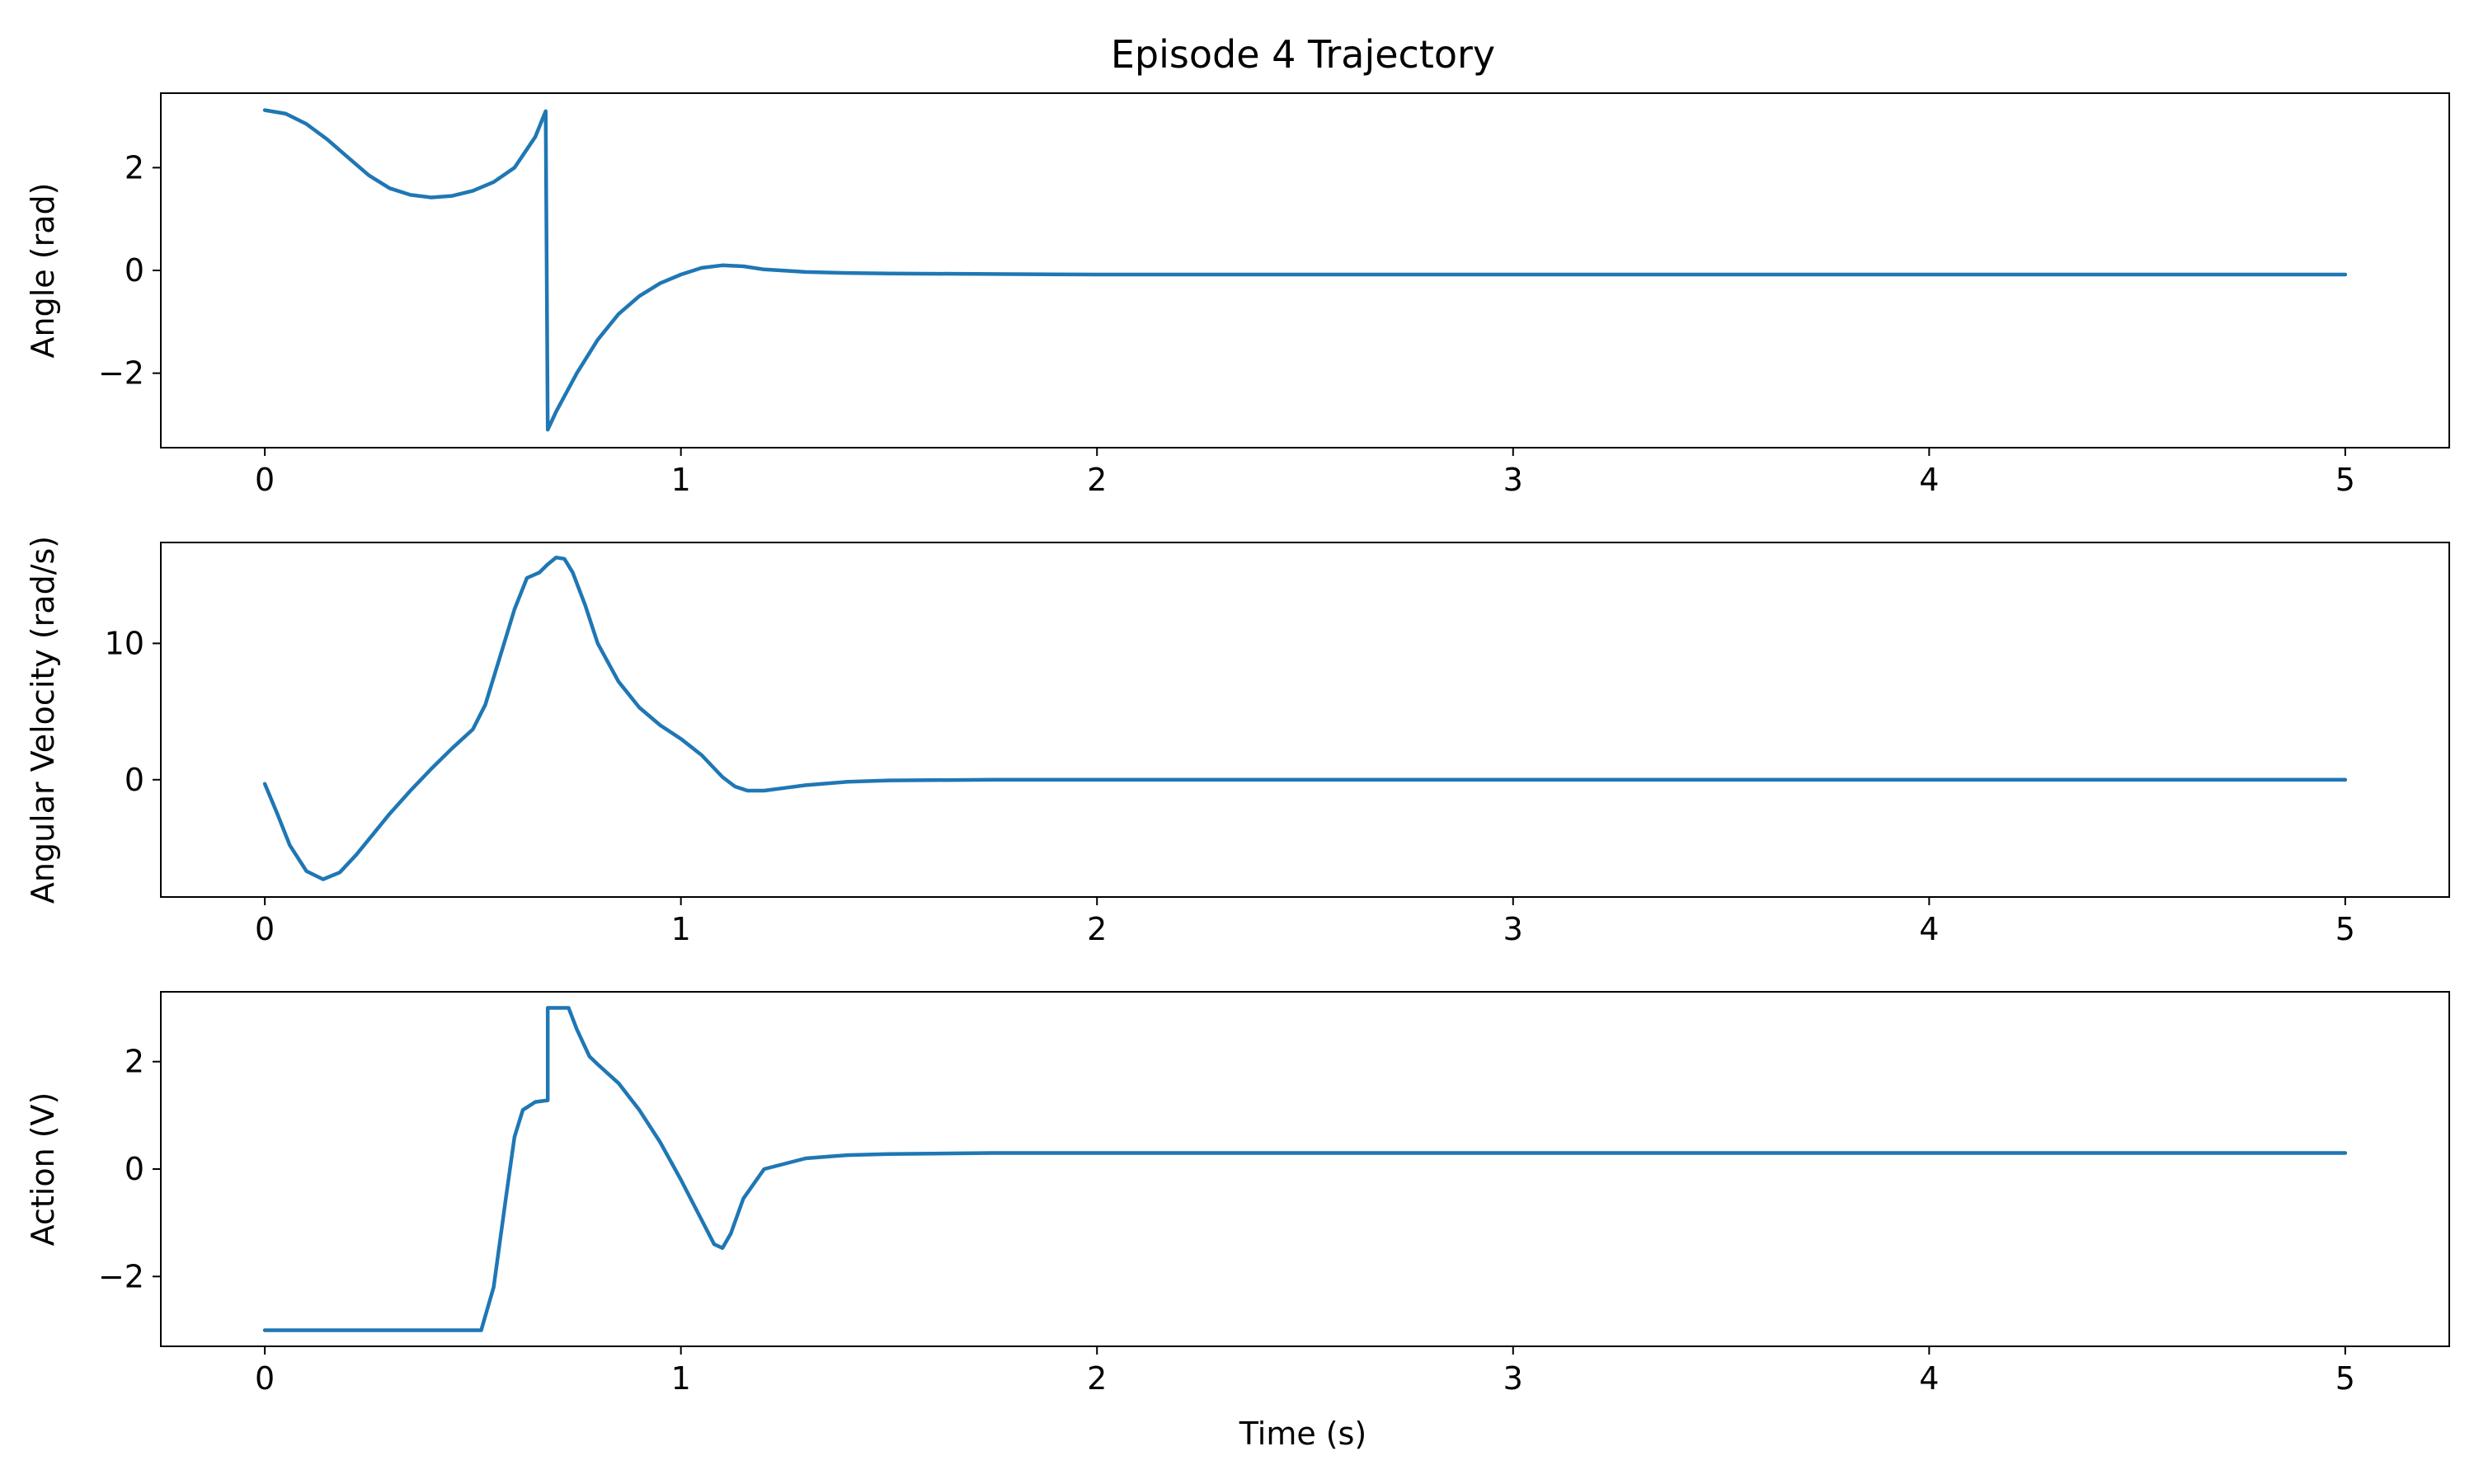 The image size is (2474, 1484). I want to click on figure-title: Episode 4 Trajectory, so click(1303, 54).